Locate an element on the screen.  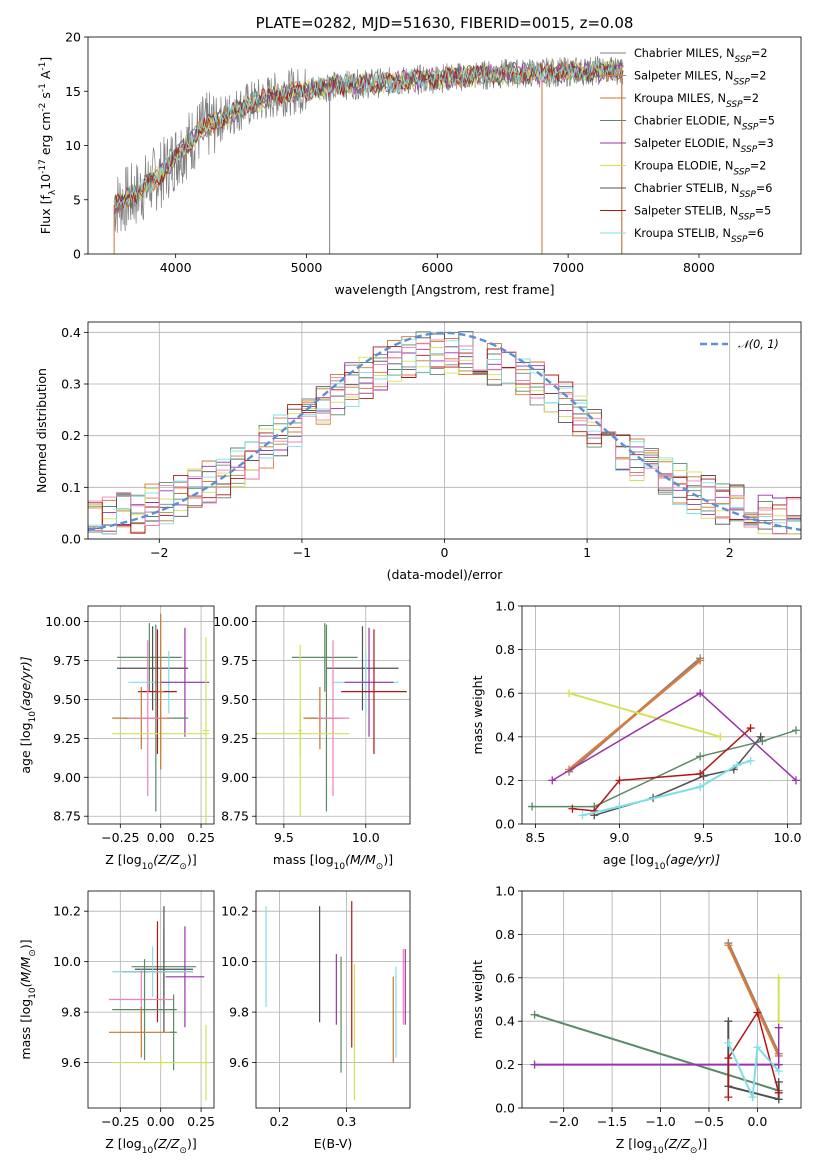
x-tick-label: 9.0 is located at coordinates (620, 837).